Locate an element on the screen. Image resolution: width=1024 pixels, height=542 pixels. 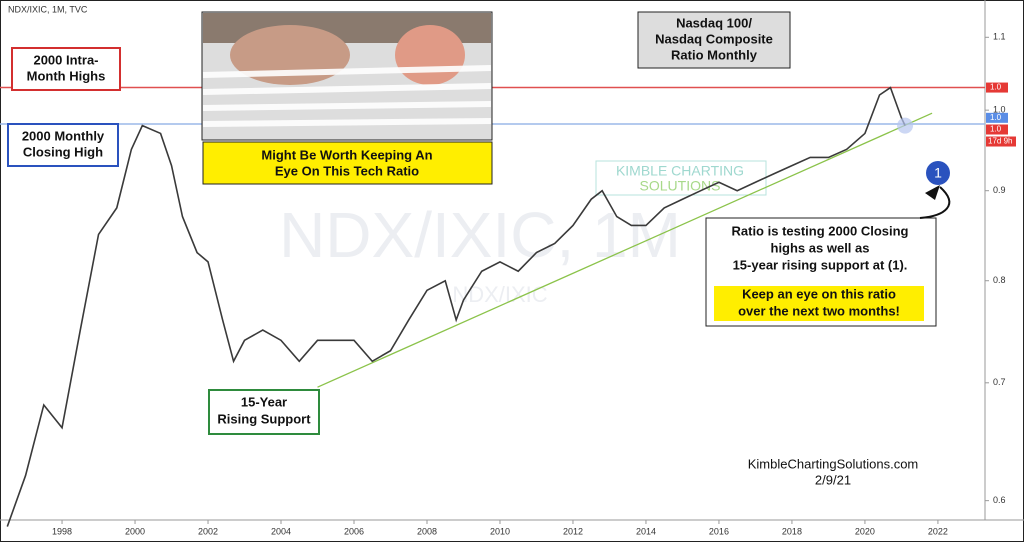
countdown: 17d 9h is located at coordinates (1000, 141).